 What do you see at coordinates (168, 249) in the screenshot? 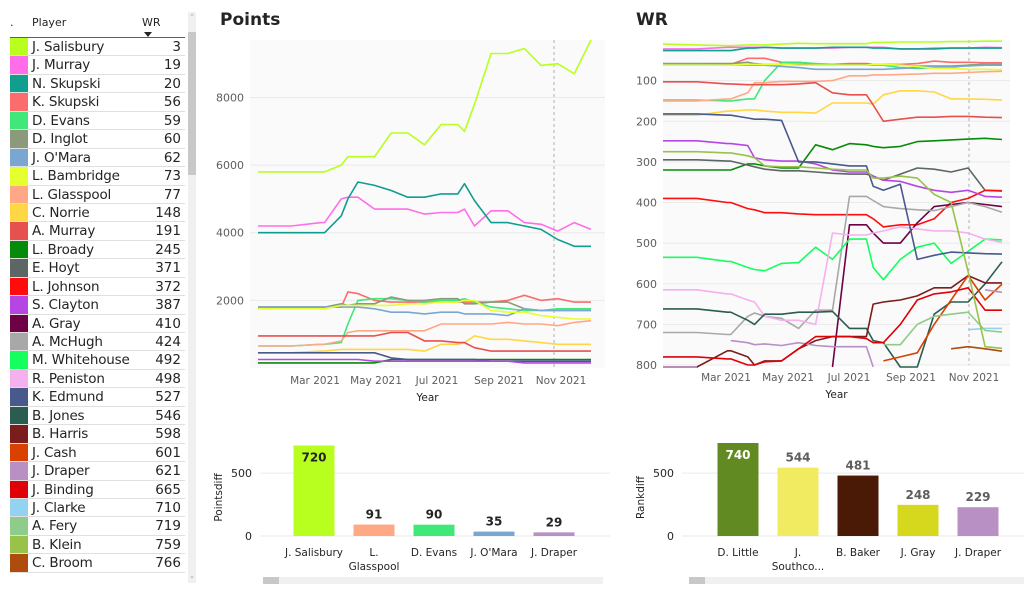
I see `wr-value: 245` at bounding box center [168, 249].